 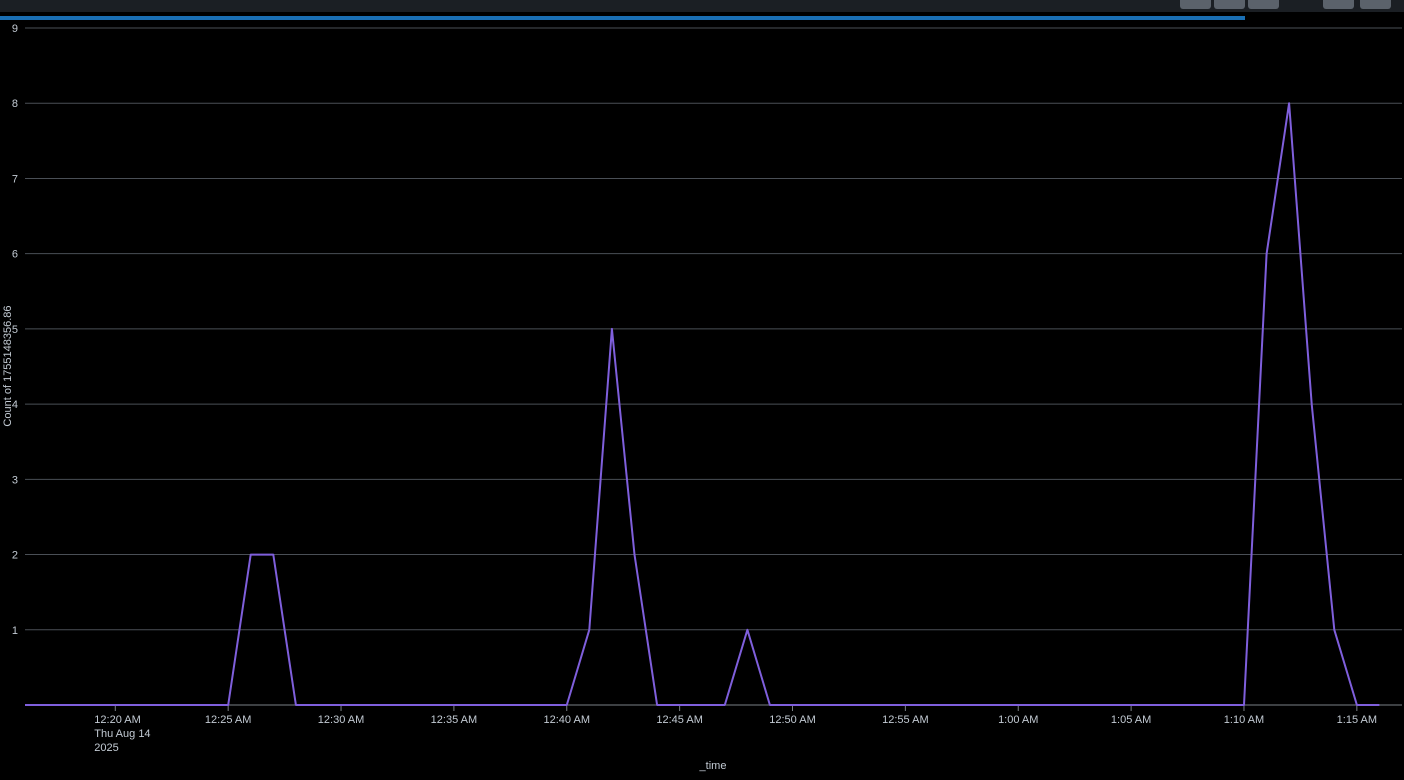 I want to click on y-tick-label: 9, so click(x=15, y=29).